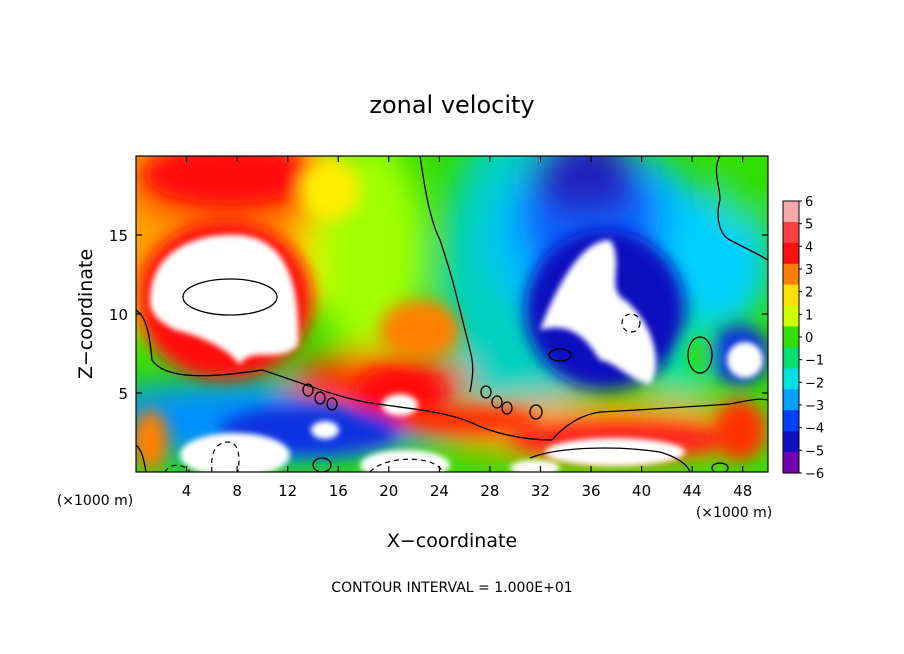  What do you see at coordinates (692, 491) in the screenshot?
I see `x-tick-label: 44` at bounding box center [692, 491].